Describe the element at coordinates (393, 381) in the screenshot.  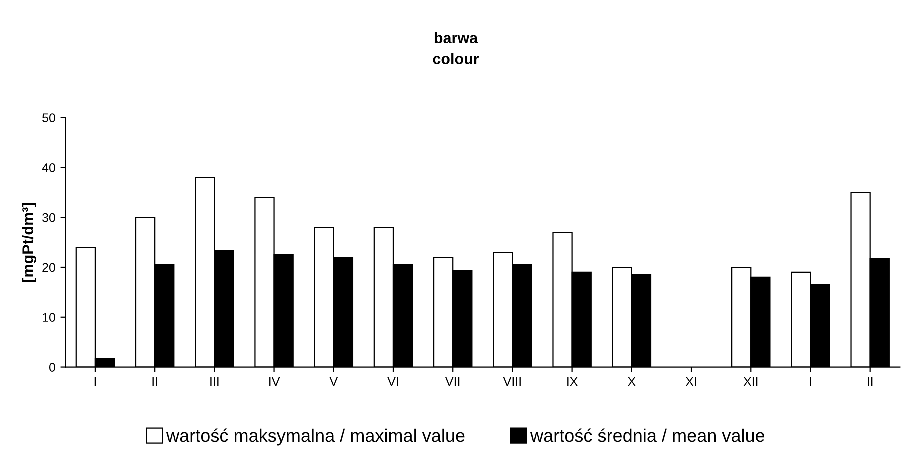
I see `x-tick-label: VI` at that location.